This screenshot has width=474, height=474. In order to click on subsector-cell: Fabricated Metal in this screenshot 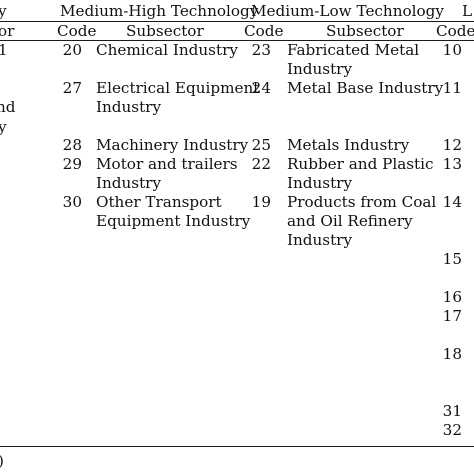, I will do `click(353, 50)`.